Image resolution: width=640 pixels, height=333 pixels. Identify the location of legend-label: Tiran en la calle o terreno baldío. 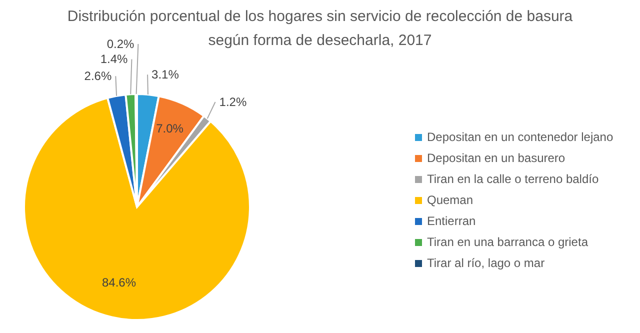
(513, 179).